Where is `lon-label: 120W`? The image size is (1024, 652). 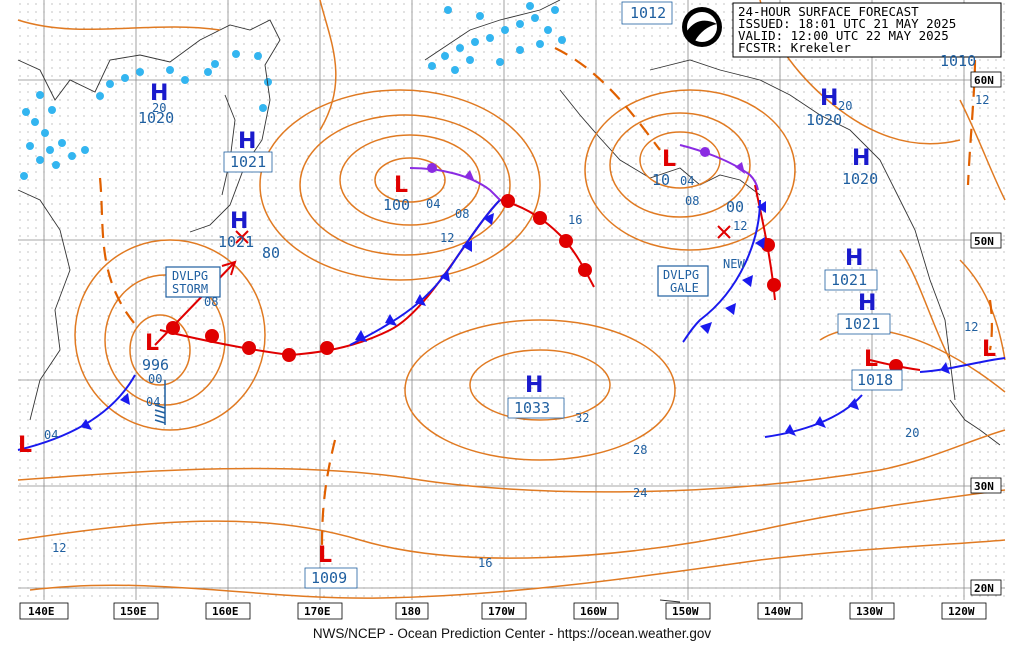 lon-label: 120W is located at coordinates (961, 611).